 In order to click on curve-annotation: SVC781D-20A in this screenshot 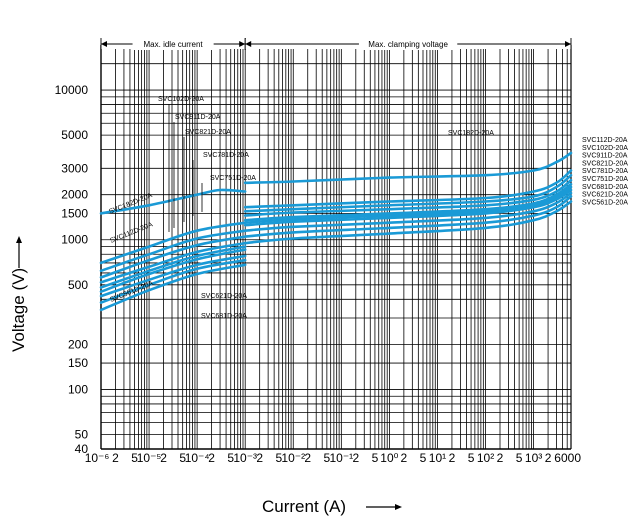, I will do `click(226, 155)`.